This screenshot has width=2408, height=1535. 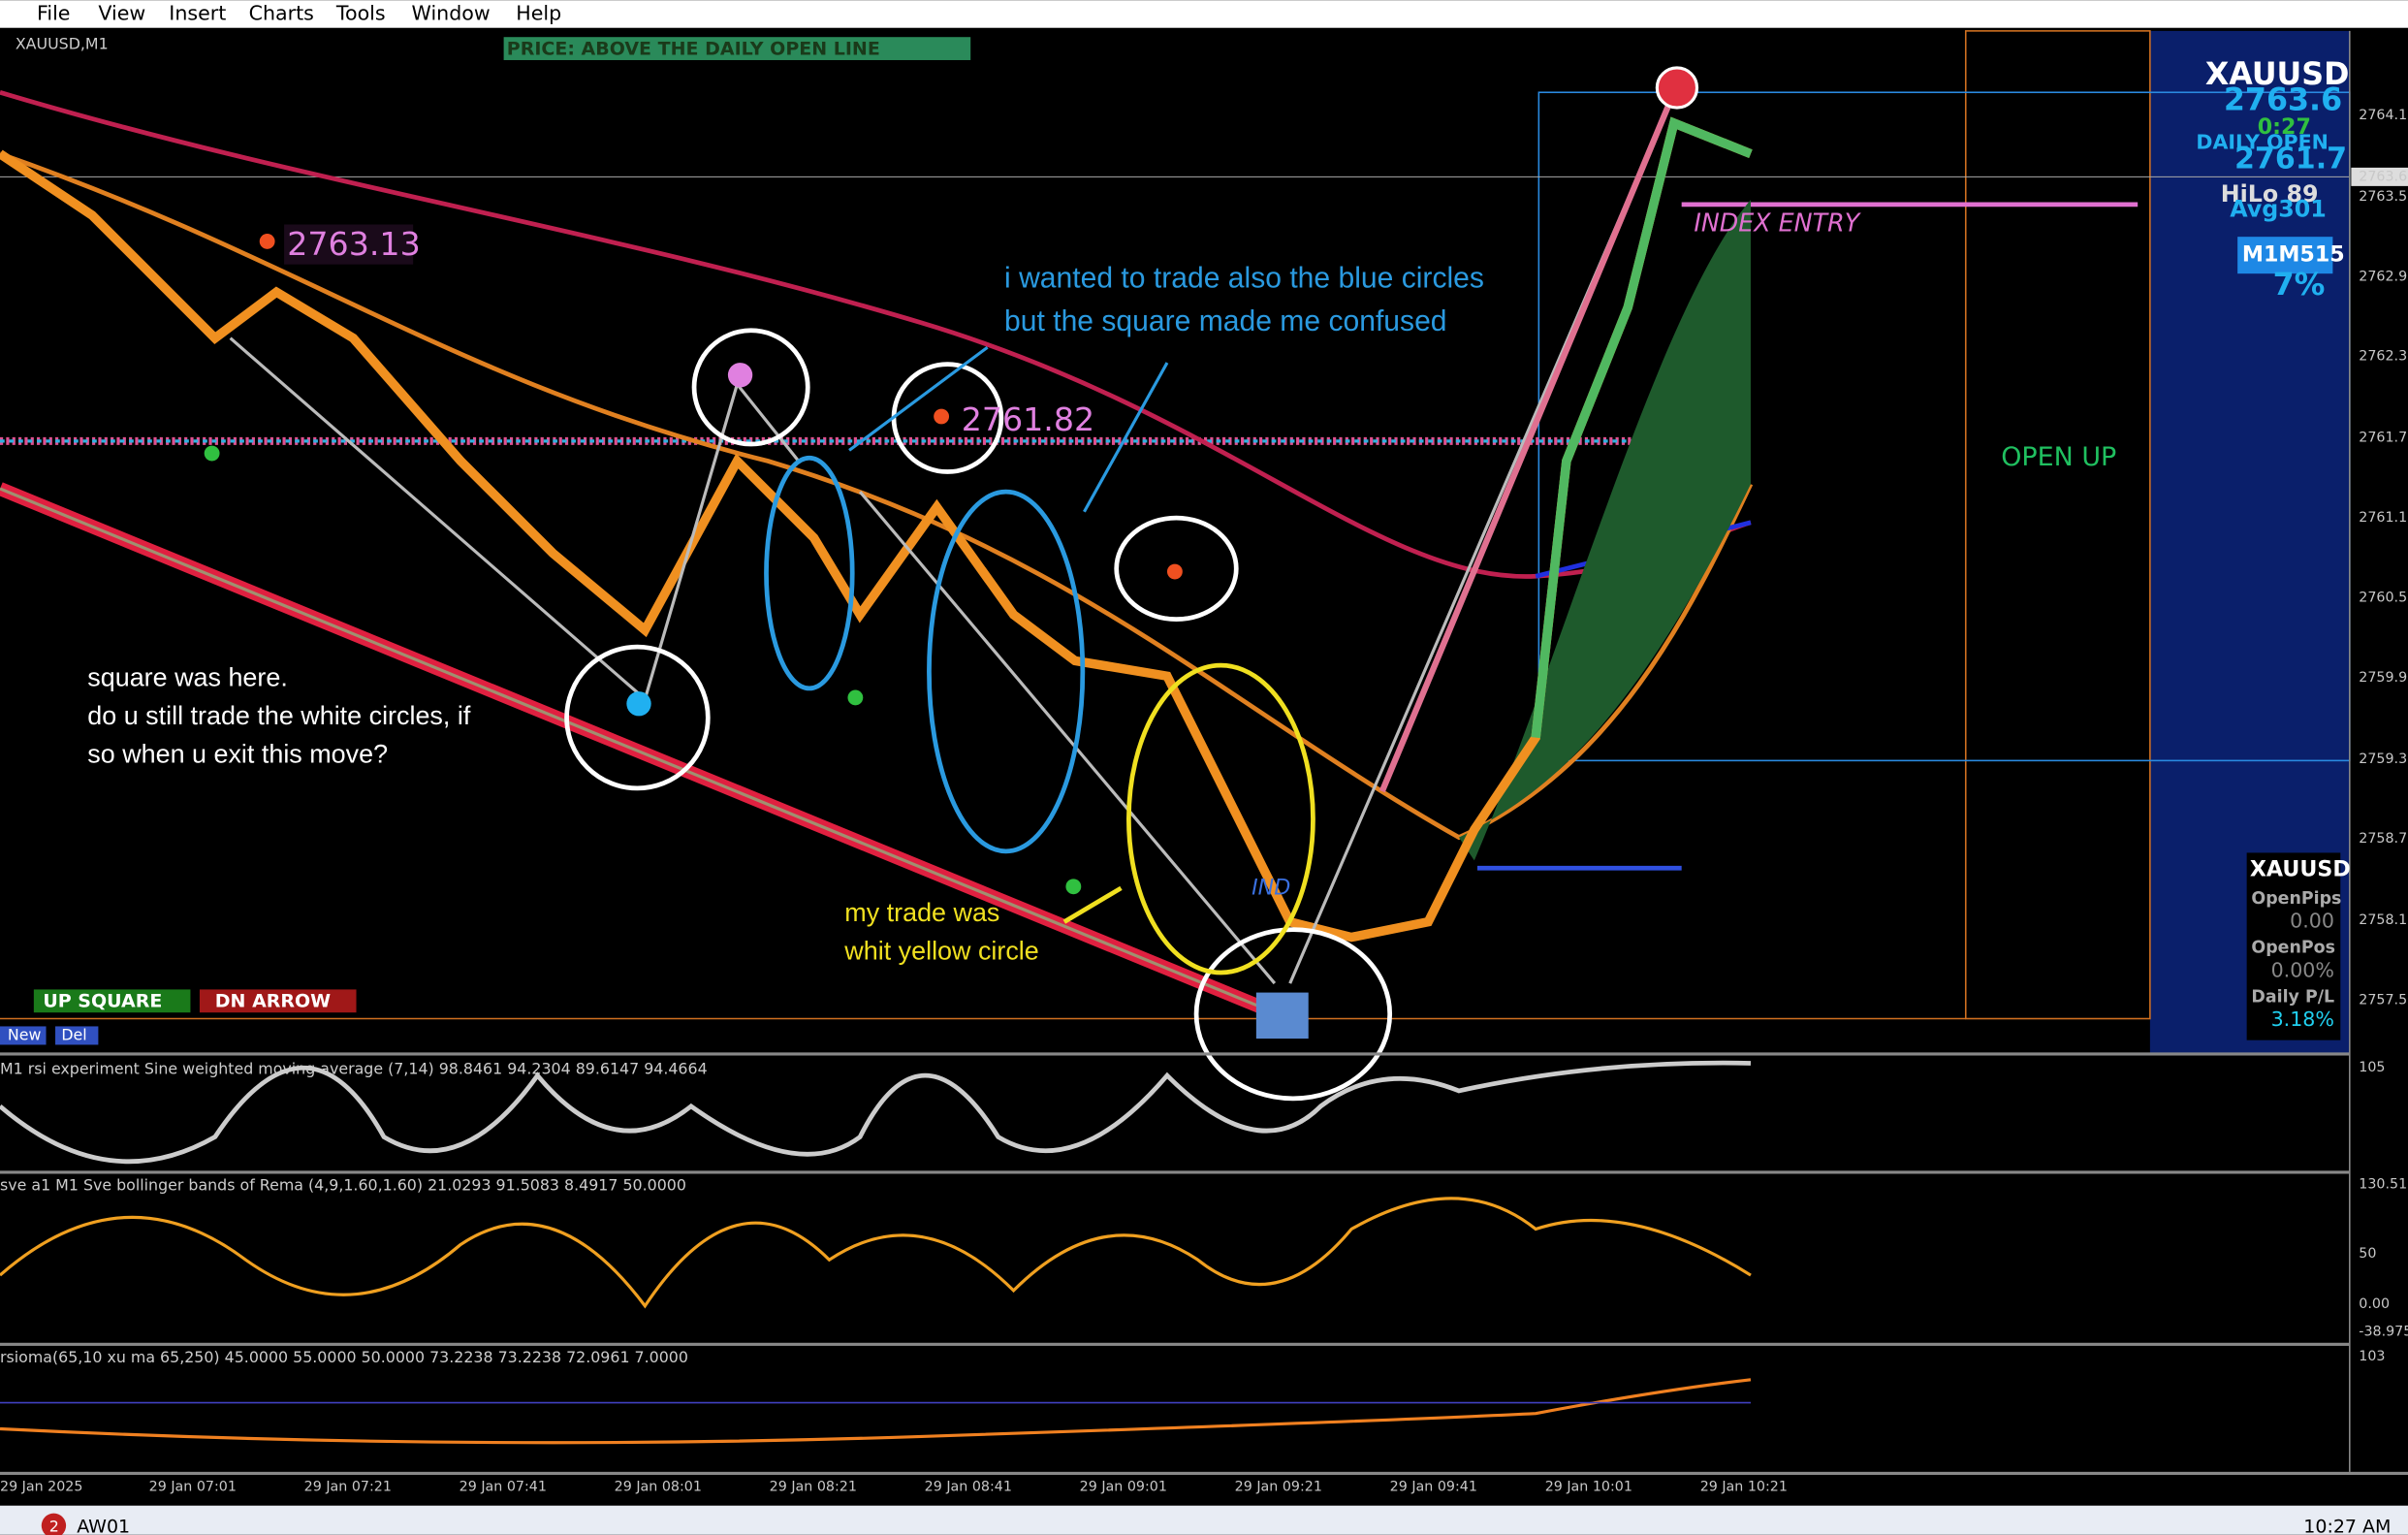 I want to click on note: so when u exit this move?, so click(x=237, y=754).